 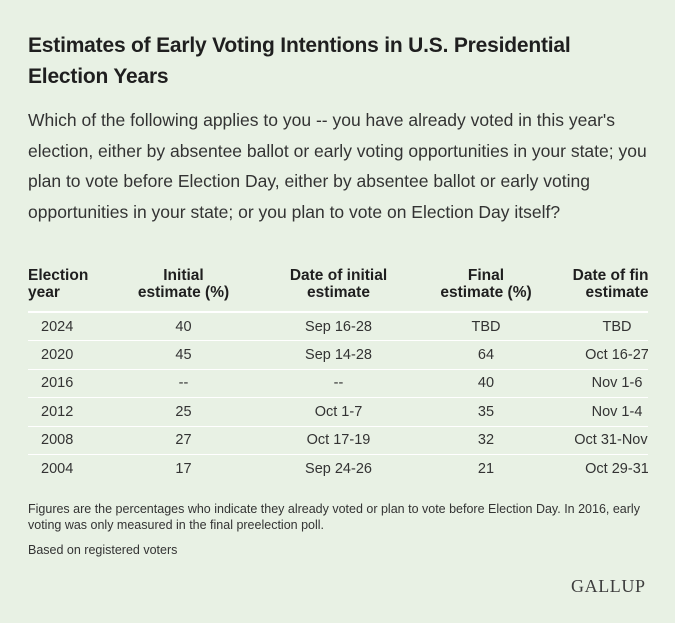 I want to click on cell-initial-date: Oct 17-19, so click(x=338, y=440).